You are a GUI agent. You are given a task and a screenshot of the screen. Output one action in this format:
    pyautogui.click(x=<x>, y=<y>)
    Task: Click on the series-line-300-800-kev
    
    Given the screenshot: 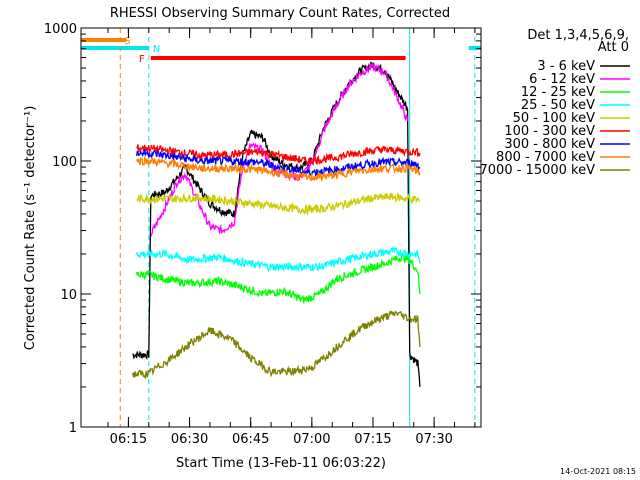 What is the action you would take?
    pyautogui.click(x=278, y=163)
    